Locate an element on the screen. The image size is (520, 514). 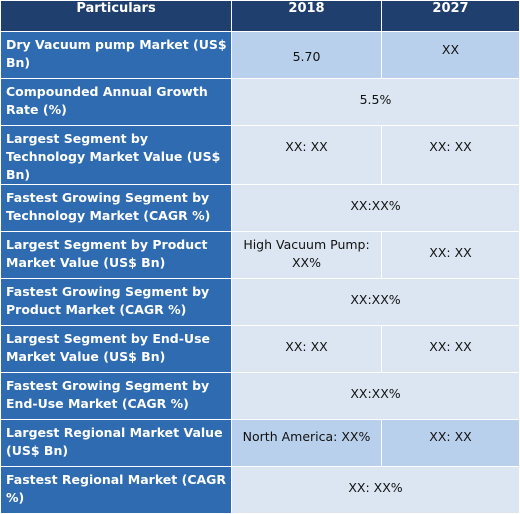
table-row: Fastest Regional Market (CAGR %) XX: XX% is located at coordinates (260, 490).